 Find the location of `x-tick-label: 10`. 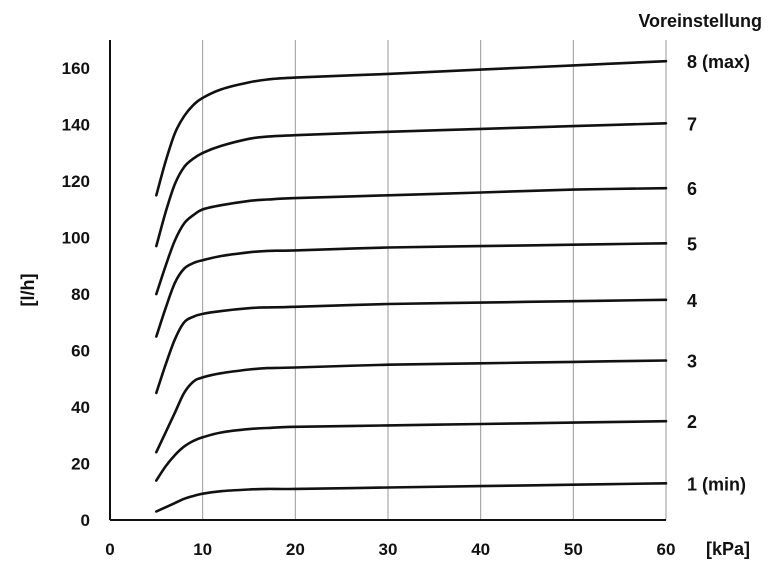

x-tick-label: 10 is located at coordinates (202, 549).